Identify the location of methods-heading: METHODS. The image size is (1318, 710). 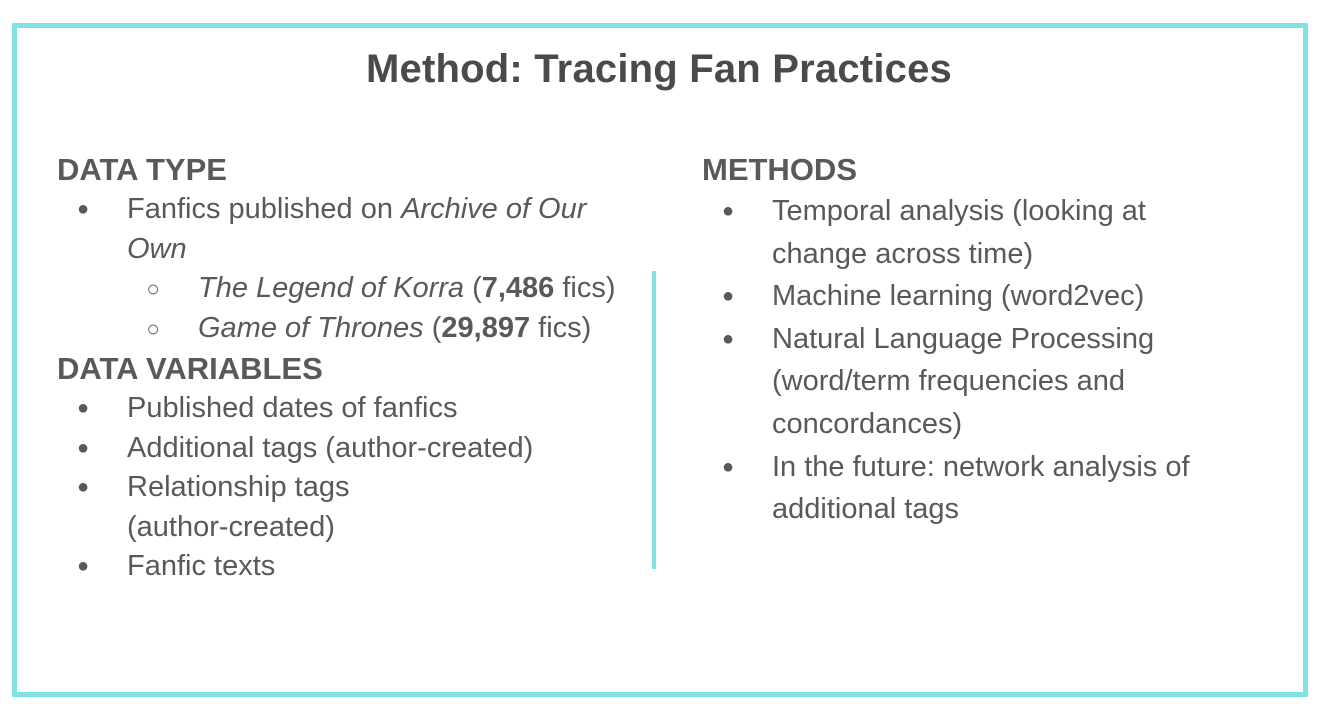
(779, 169).